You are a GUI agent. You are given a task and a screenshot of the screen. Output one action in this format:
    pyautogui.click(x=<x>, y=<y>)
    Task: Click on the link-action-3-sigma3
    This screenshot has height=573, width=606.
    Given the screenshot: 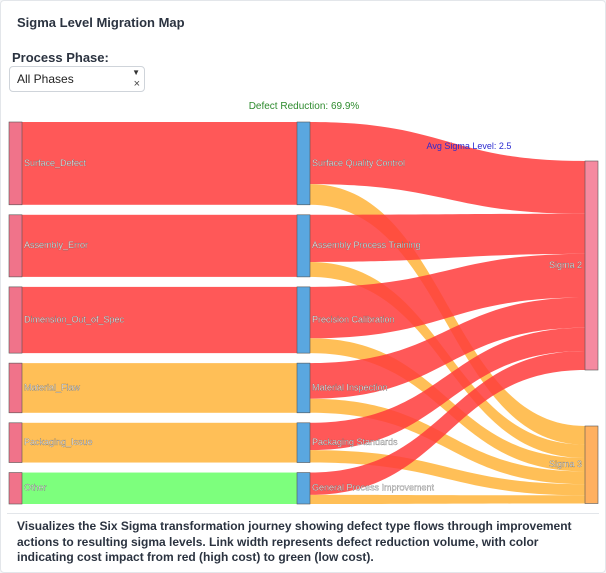 What is the action you would take?
    pyautogui.click(x=447, y=405)
    